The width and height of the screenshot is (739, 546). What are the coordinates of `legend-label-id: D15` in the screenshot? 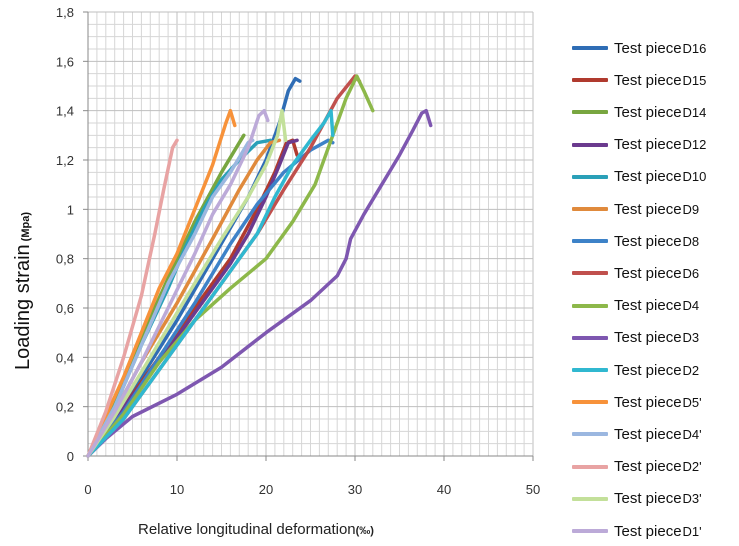 It's located at (694, 80).